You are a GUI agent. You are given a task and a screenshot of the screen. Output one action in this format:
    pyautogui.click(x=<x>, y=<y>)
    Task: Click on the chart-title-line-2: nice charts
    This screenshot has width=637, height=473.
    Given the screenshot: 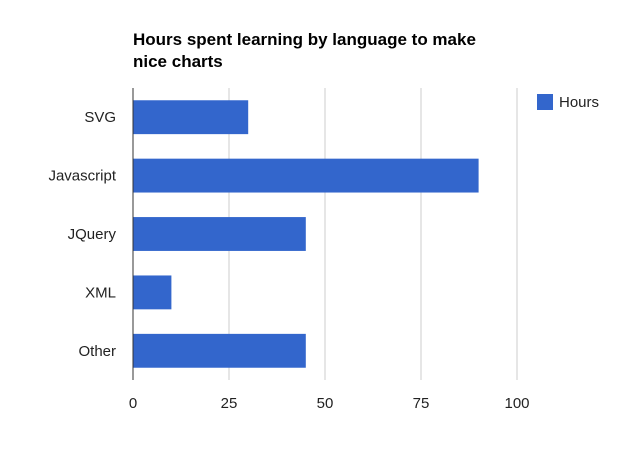 What is the action you would take?
    pyautogui.click(x=178, y=61)
    